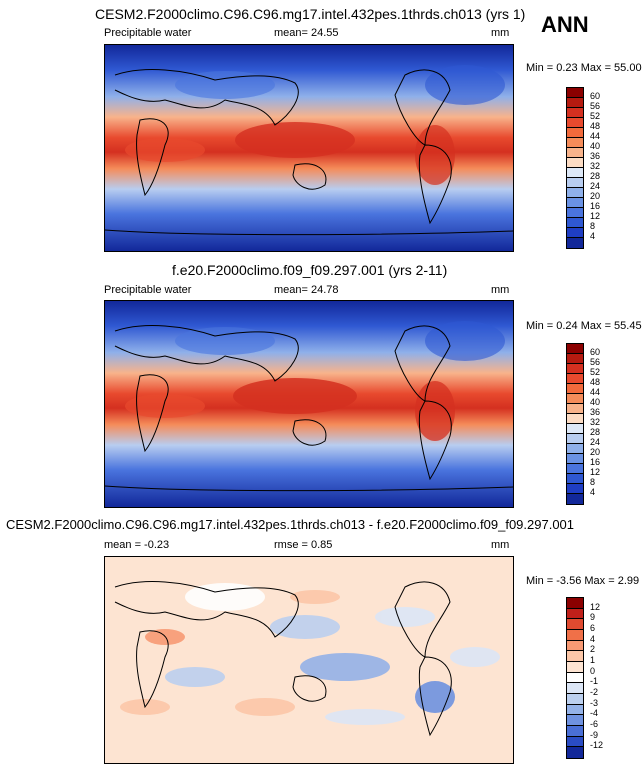 The height and width of the screenshot is (768, 644). What do you see at coordinates (595, 96) in the screenshot?
I see `colorbar-tick-label: 60` at bounding box center [595, 96].